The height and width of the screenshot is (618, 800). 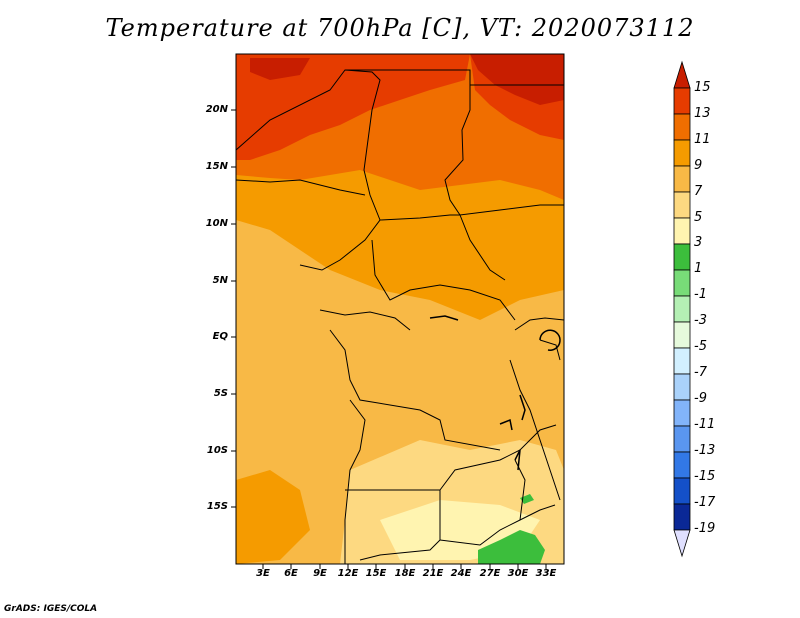 What do you see at coordinates (698, 268) in the screenshot?
I see `colorbar-label-1: 1` at bounding box center [698, 268].